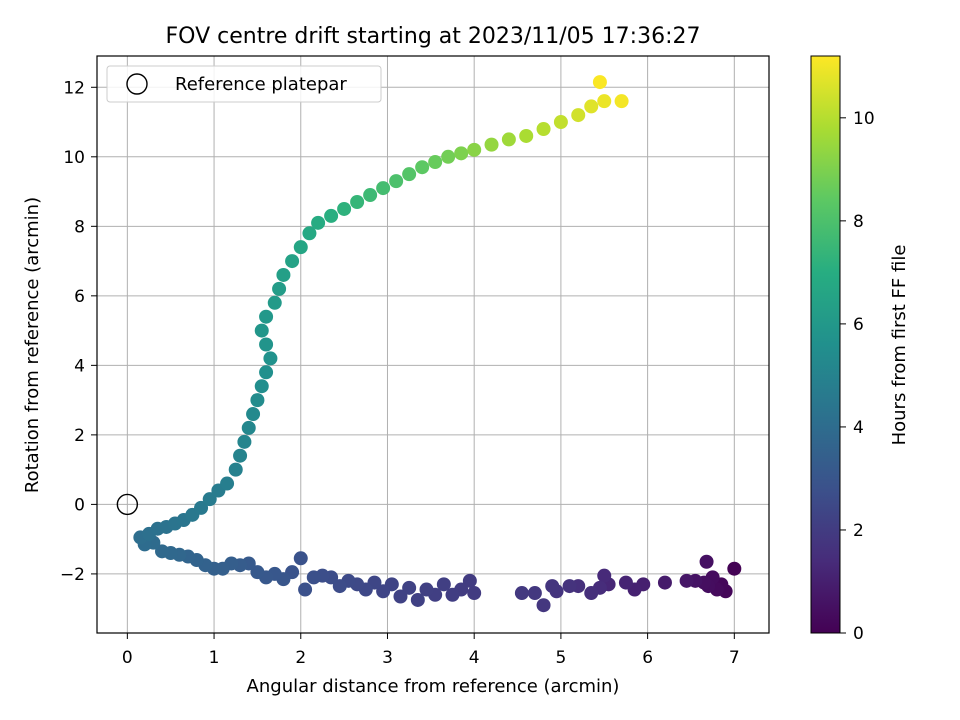 This screenshot has height=720, width=960. I want to click on y-tick-label: −2, so click(72, 575).